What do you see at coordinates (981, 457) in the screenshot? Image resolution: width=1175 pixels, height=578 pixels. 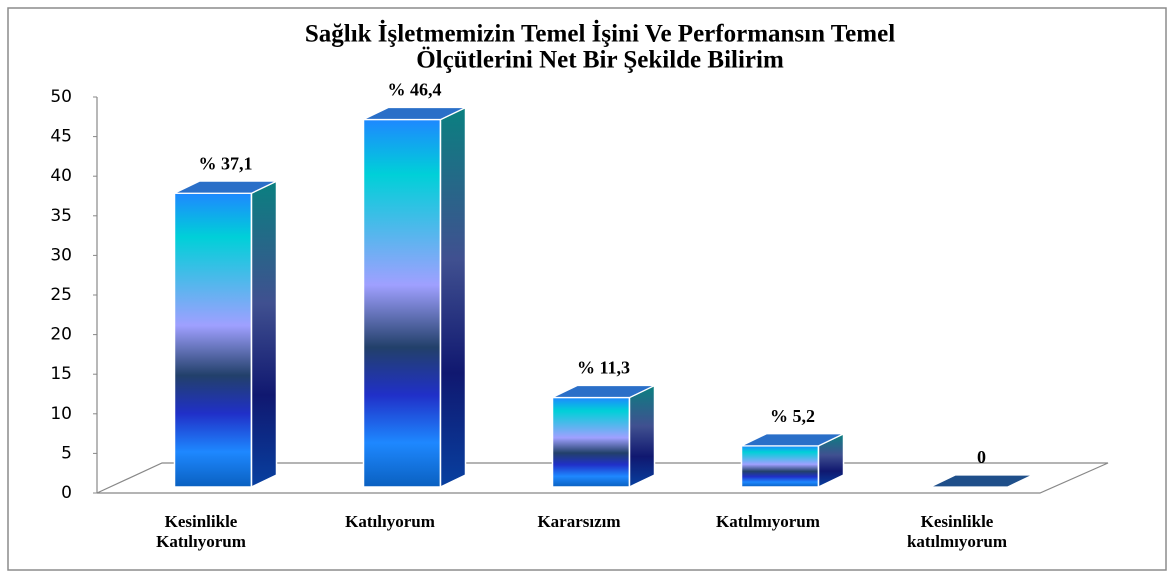 I see `value-label: 0` at bounding box center [981, 457].